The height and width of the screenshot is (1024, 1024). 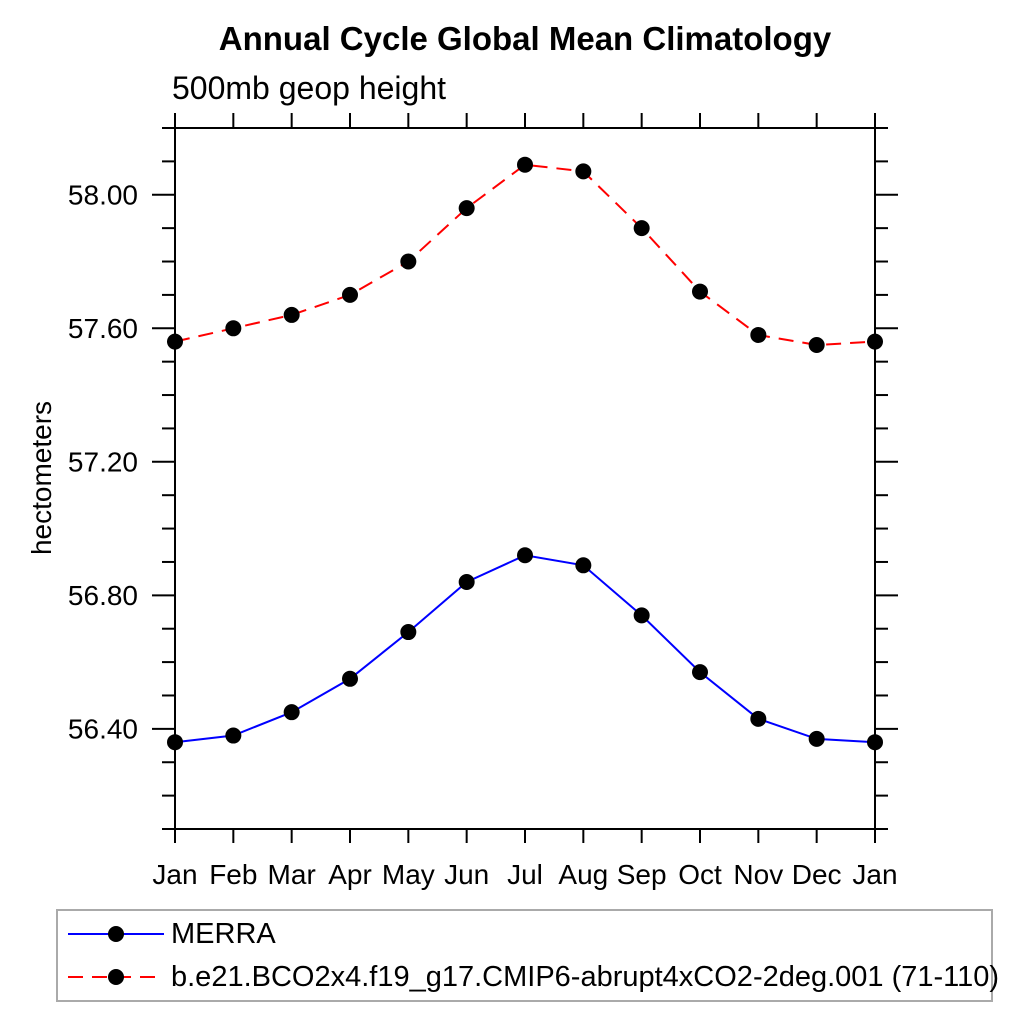 I want to click on y-tick-label: 57.20, so click(x=103, y=462).